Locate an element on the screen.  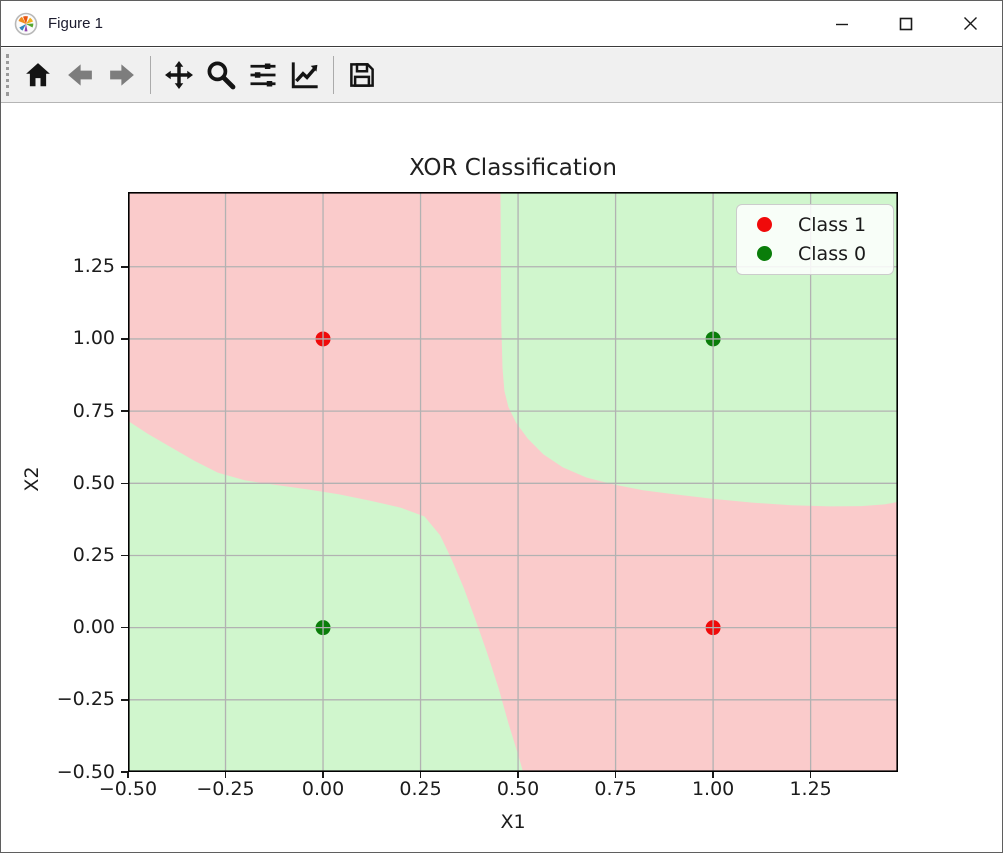
matplotlib-logo-icon is located at coordinates (26, 24).